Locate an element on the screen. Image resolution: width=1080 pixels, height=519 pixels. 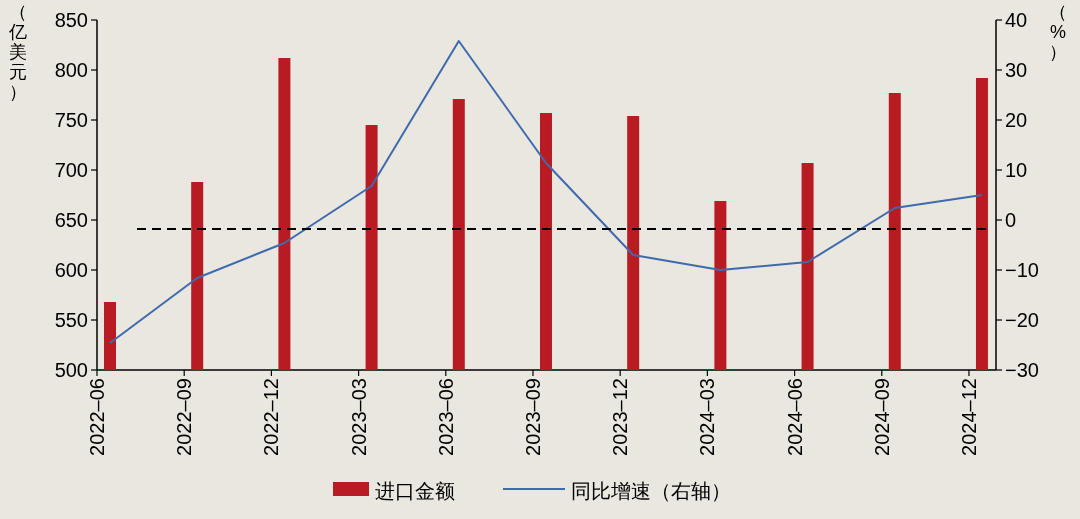
y-tick-label: 550 is located at coordinates (71, 320).